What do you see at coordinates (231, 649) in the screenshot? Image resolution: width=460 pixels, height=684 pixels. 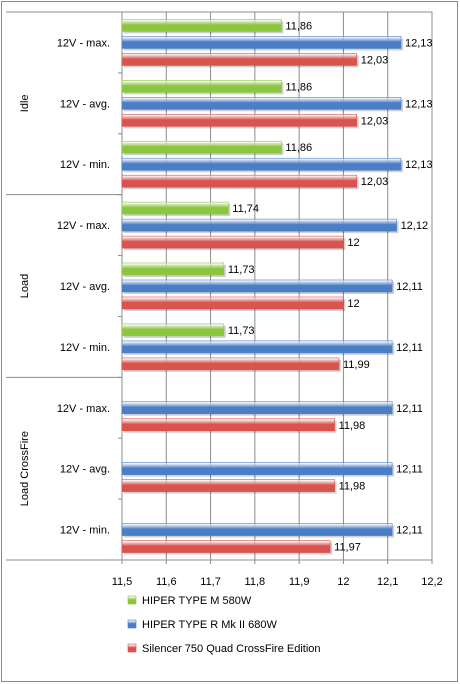 I see `legend-label: Silencer 750 Quad CrossFire Edition` at bounding box center [231, 649].